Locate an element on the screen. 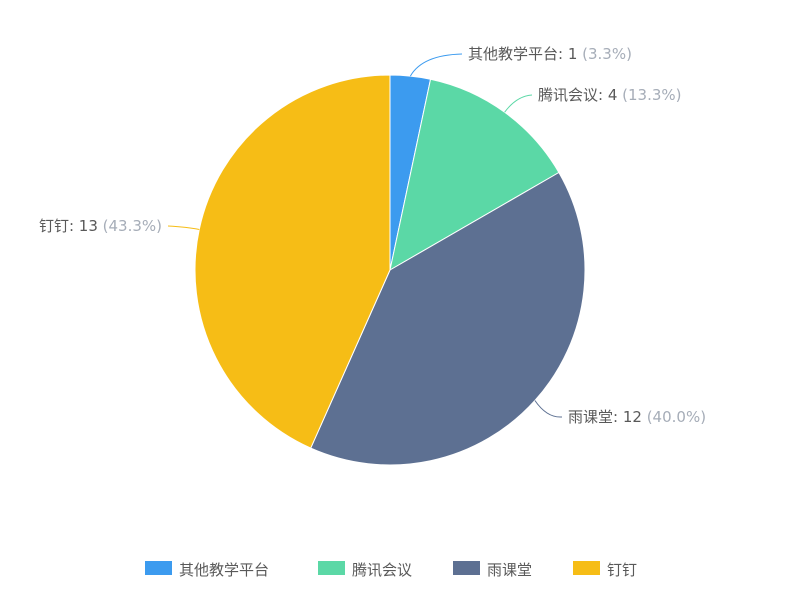 Image resolution: width=796 pixels, height=608 pixels. legend-item: 钉钉 is located at coordinates (605, 570).